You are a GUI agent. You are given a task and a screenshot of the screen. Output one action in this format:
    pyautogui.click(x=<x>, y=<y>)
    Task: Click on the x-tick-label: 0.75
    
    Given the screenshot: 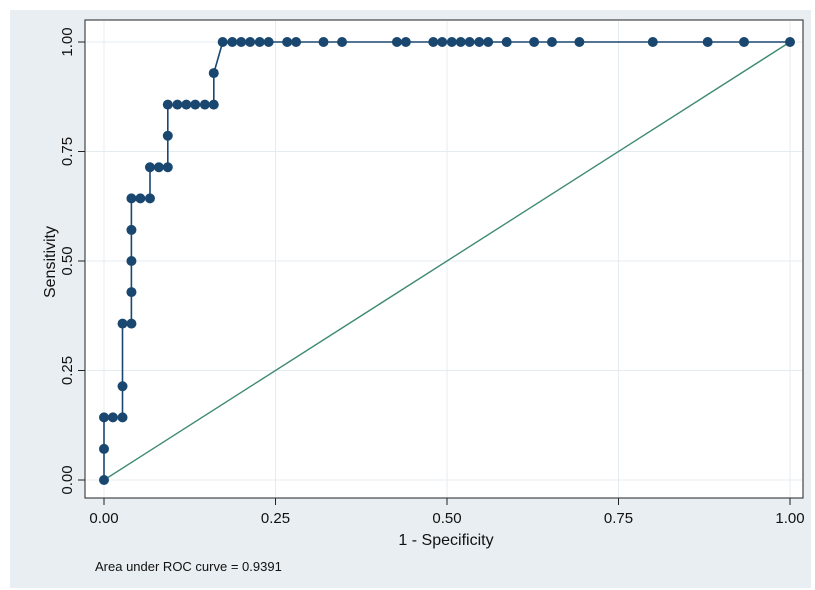 What is the action you would take?
    pyautogui.click(x=618, y=518)
    